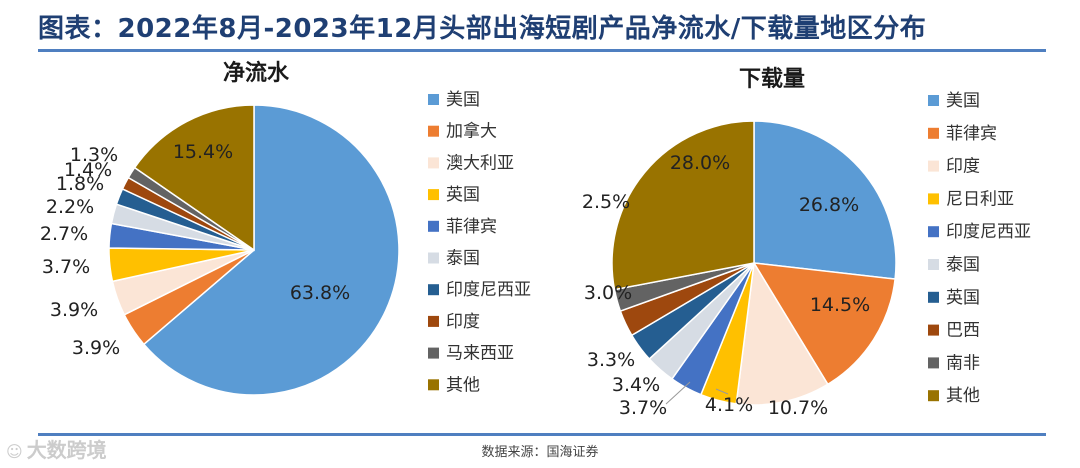 Image resolution: width=1080 pixels, height=468 pixels. What do you see at coordinates (840, 305) in the screenshot?
I see `slice-label: 14.5%` at bounding box center [840, 305].